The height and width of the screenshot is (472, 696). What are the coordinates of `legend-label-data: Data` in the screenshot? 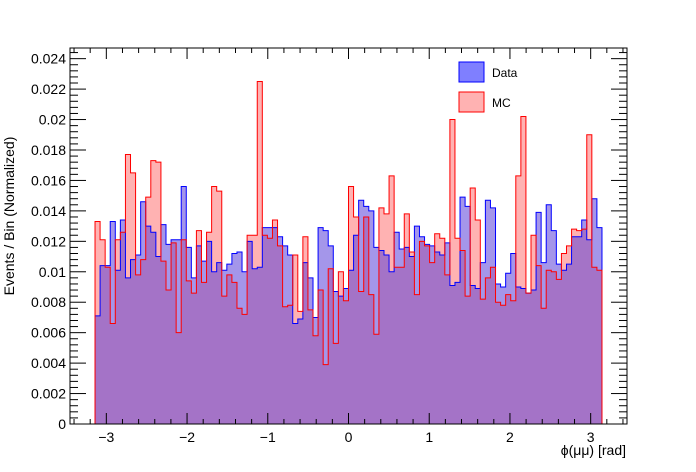 It's located at (505, 73).